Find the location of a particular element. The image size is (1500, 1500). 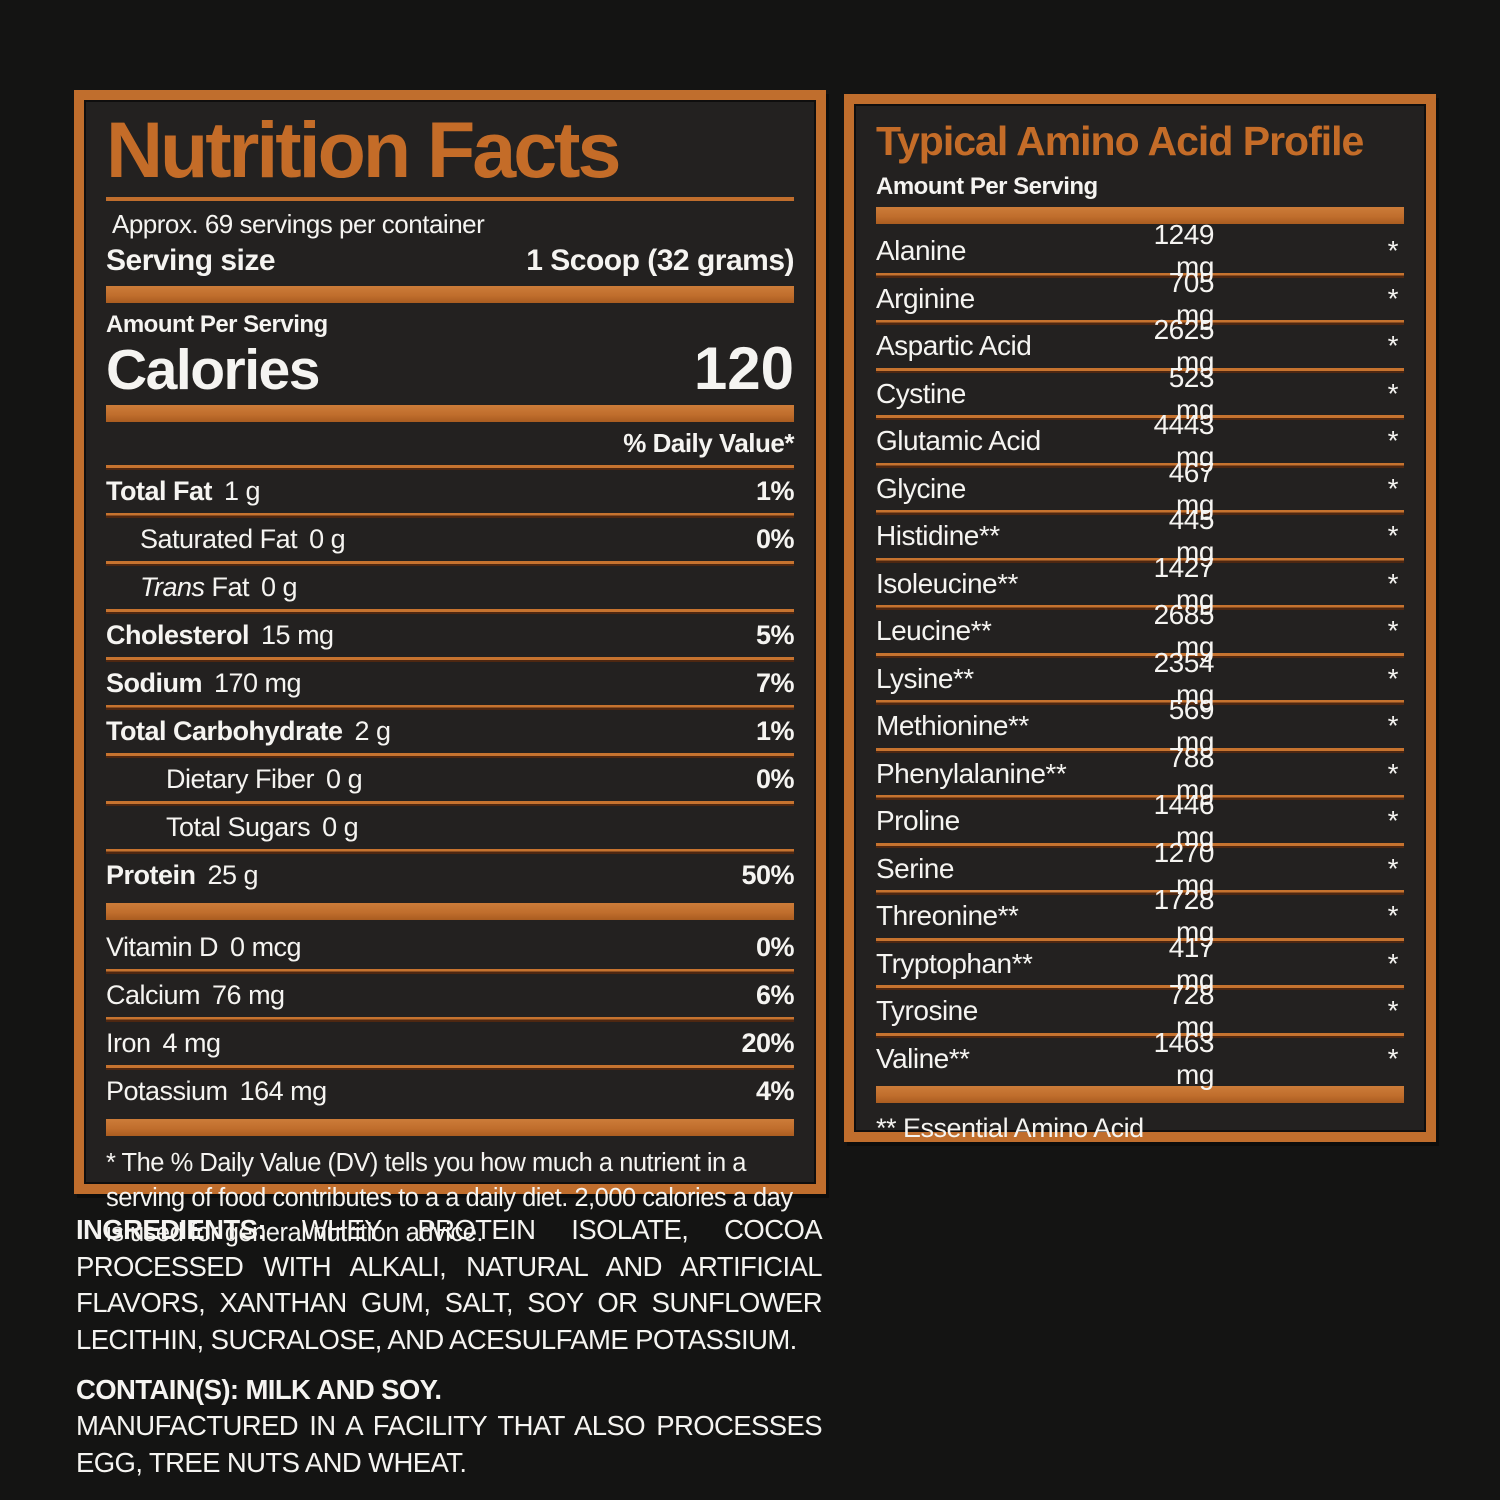

amino-acid-amount: 1270 mg is located at coordinates (1184, 868).